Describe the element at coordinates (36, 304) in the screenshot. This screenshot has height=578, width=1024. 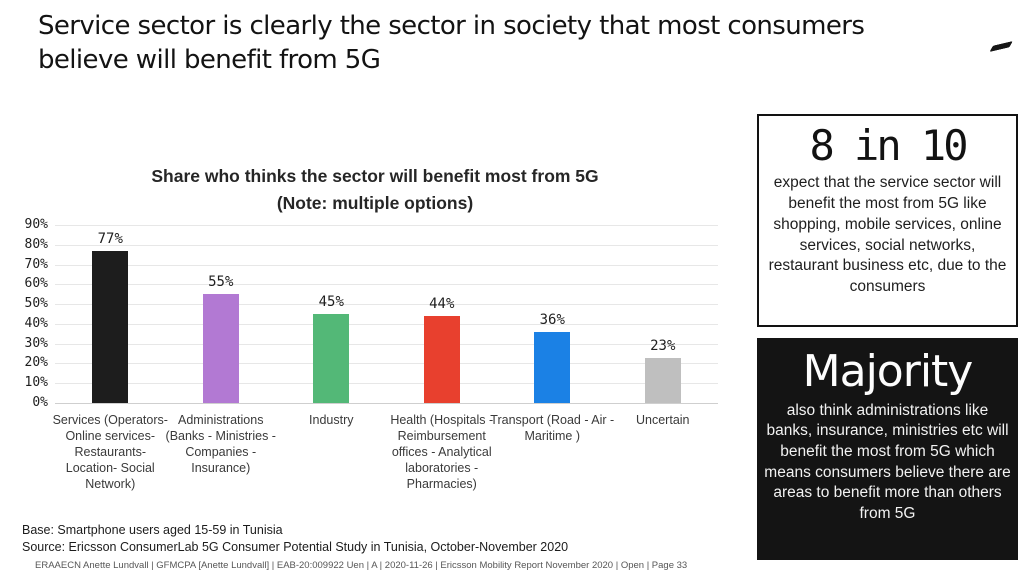
I see `y-tick-label: 50%` at that location.